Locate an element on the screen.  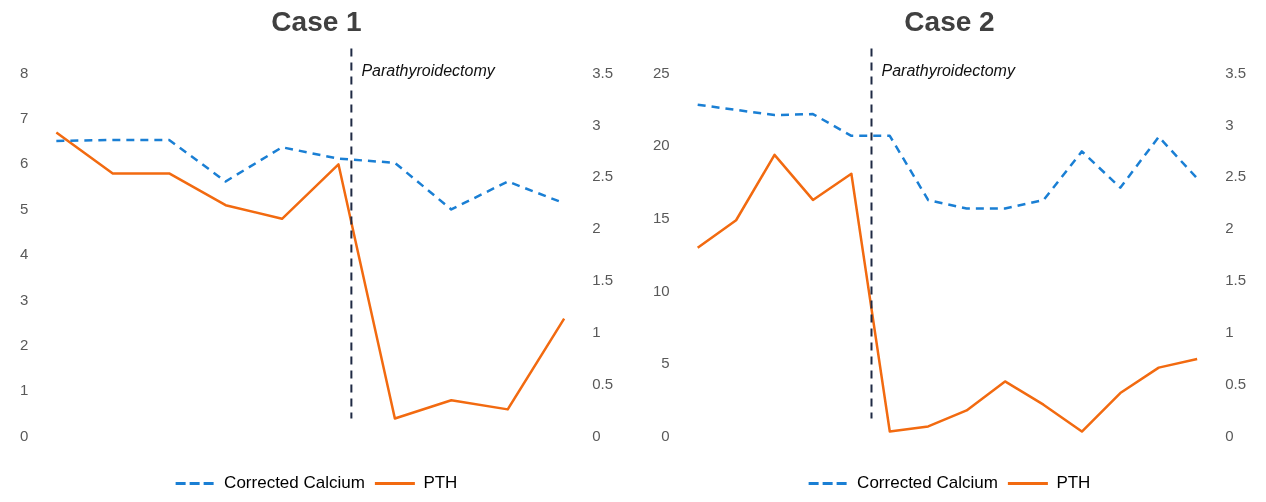
y-tick-label: 10 is located at coordinates (661, 290).